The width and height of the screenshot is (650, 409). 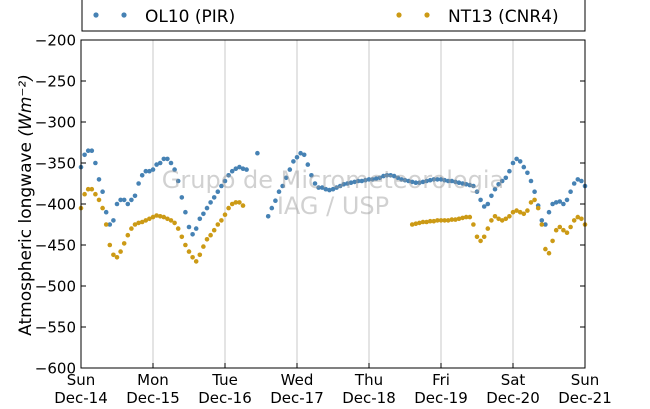 I want to click on series-nt13, so click(x=333, y=225).